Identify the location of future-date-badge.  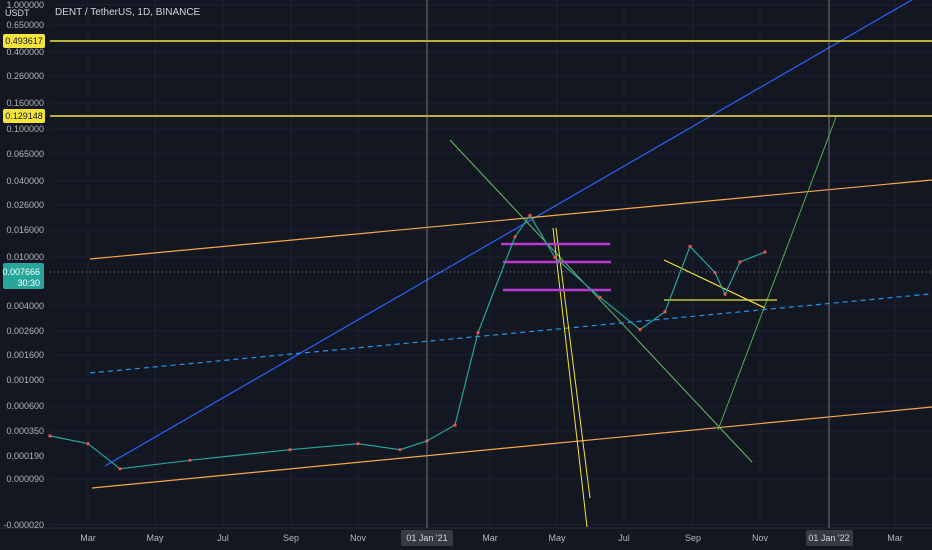
(829, 538).